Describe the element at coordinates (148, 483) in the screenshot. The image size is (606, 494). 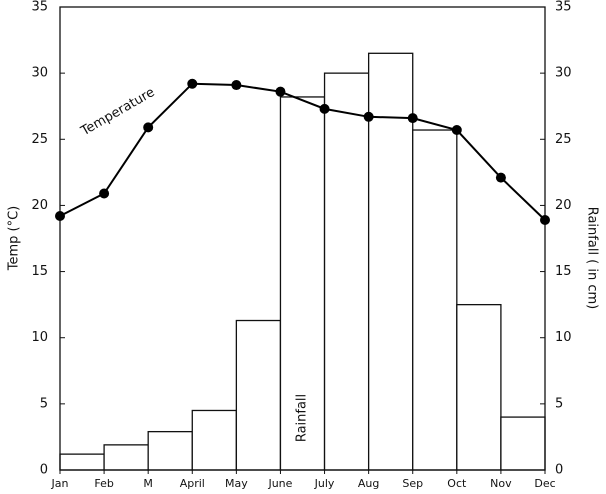
I see `x-tick-label: M` at that location.